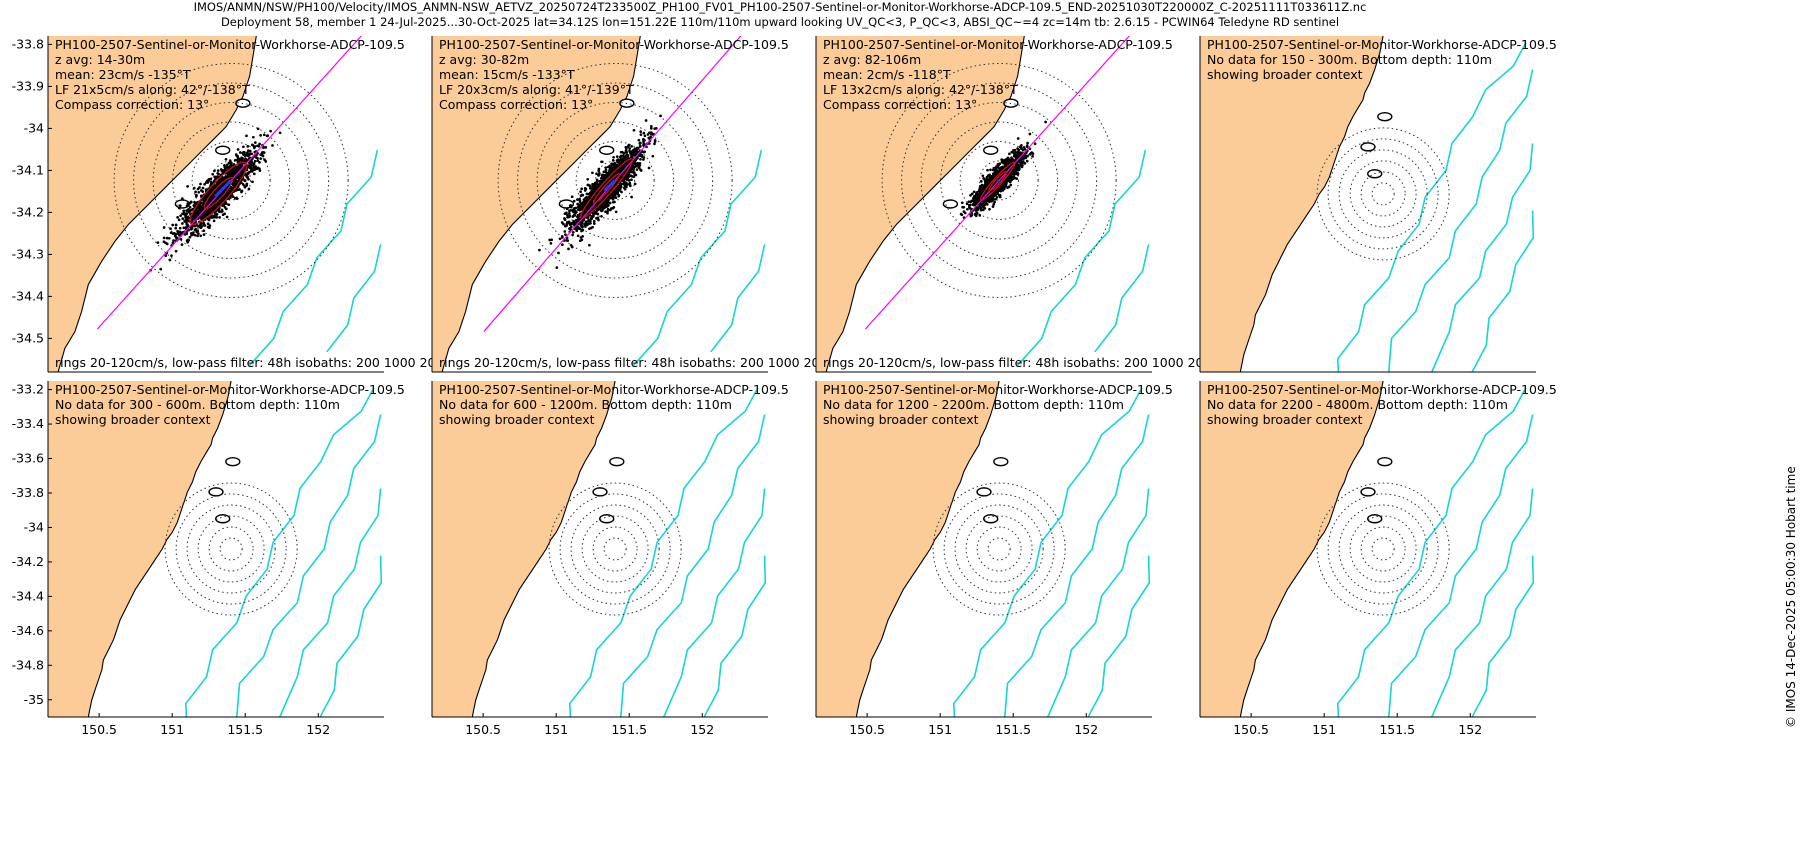  I want to click on x-tick-label: 150.5, so click(1251, 729).